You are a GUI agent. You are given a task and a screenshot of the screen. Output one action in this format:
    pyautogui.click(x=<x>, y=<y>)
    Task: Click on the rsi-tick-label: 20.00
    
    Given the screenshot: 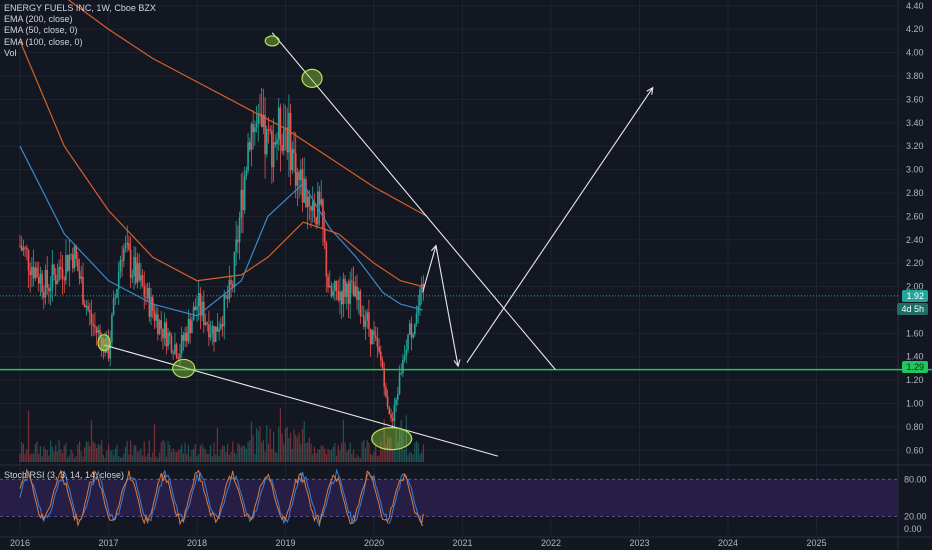 What is the action you would take?
    pyautogui.click(x=915, y=517)
    